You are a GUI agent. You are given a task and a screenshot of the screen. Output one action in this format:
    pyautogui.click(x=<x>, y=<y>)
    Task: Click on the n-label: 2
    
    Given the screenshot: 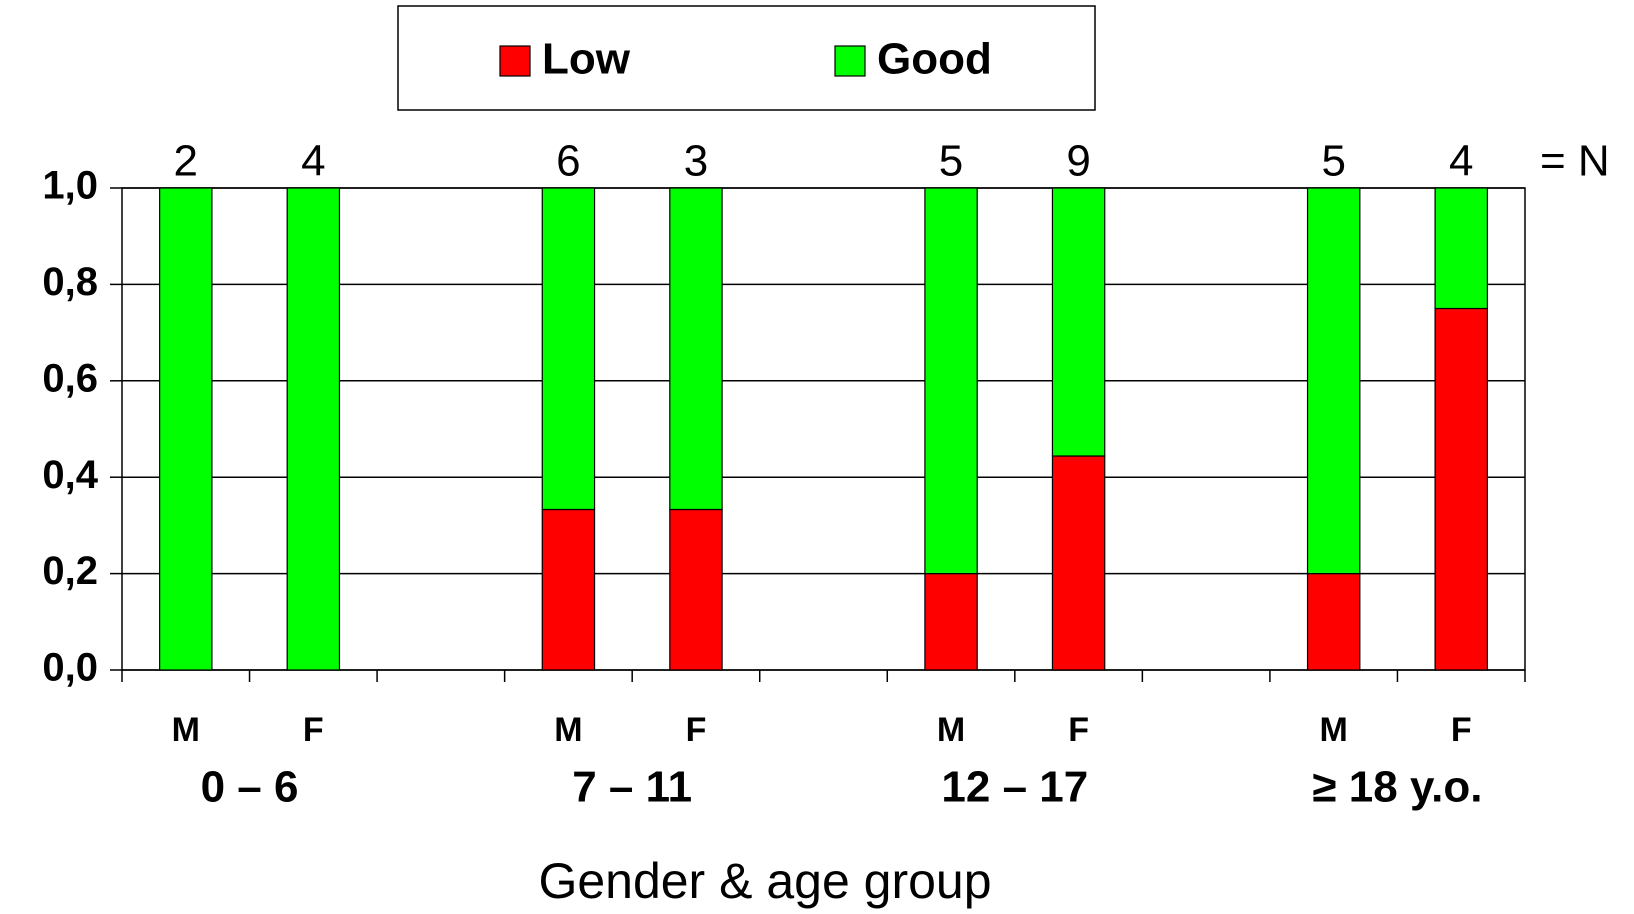 What is the action you would take?
    pyautogui.click(x=186, y=161)
    